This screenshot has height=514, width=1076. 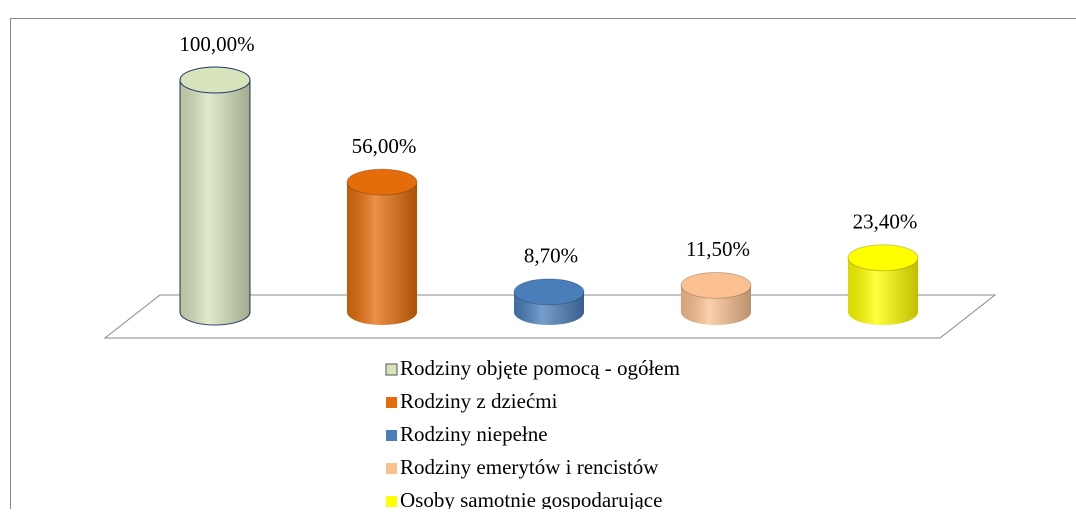 What do you see at coordinates (216, 44) in the screenshot?
I see `value-label: 100,00%` at bounding box center [216, 44].